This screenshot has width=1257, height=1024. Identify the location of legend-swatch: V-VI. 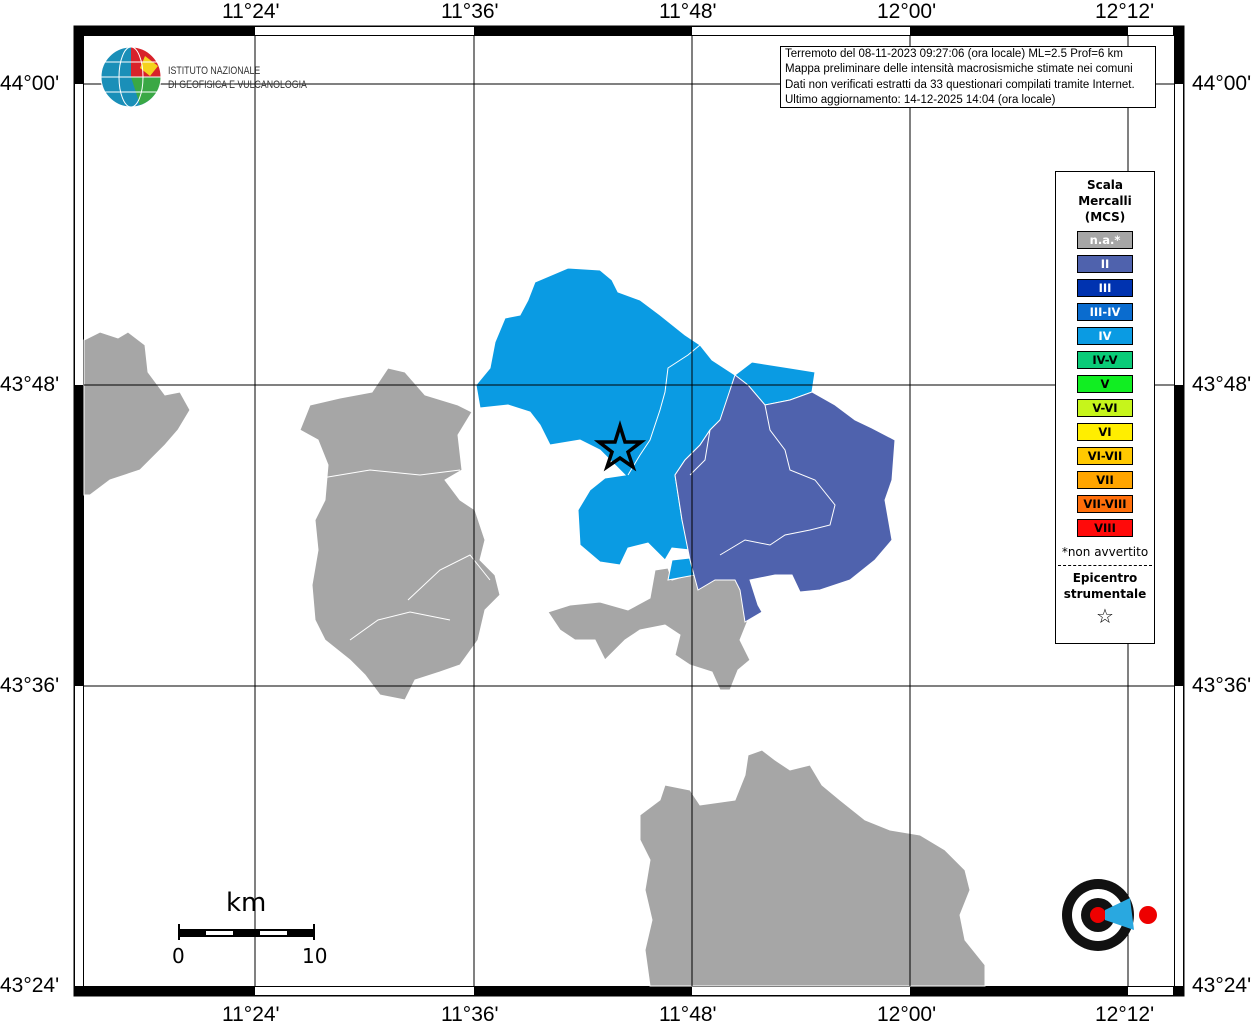
(1105, 408).